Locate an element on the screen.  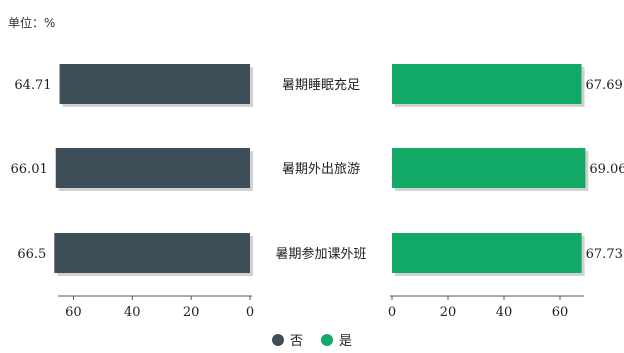
right-axis-tick-label: 60 is located at coordinates (560, 312).